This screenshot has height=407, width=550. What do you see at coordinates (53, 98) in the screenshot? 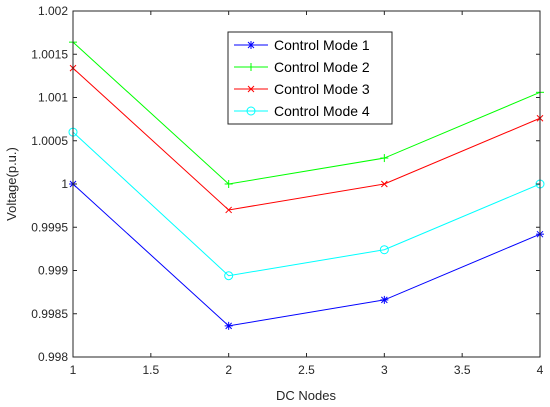
I see `y-tick-label: 1.001` at bounding box center [53, 98].